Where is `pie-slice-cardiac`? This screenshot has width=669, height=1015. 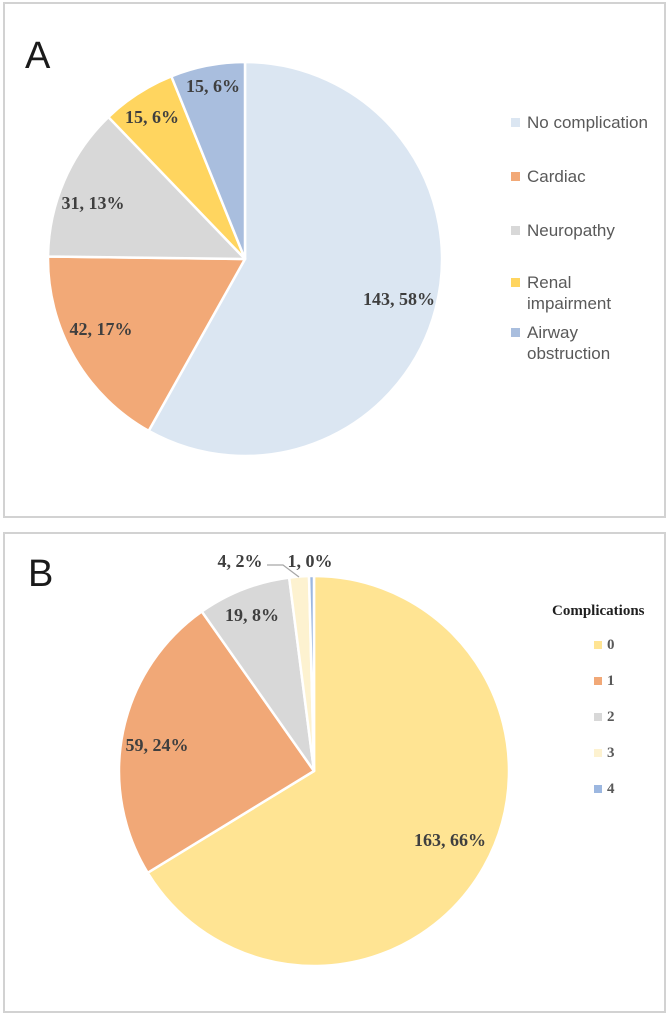 pie-slice-cardiac is located at coordinates (146, 344).